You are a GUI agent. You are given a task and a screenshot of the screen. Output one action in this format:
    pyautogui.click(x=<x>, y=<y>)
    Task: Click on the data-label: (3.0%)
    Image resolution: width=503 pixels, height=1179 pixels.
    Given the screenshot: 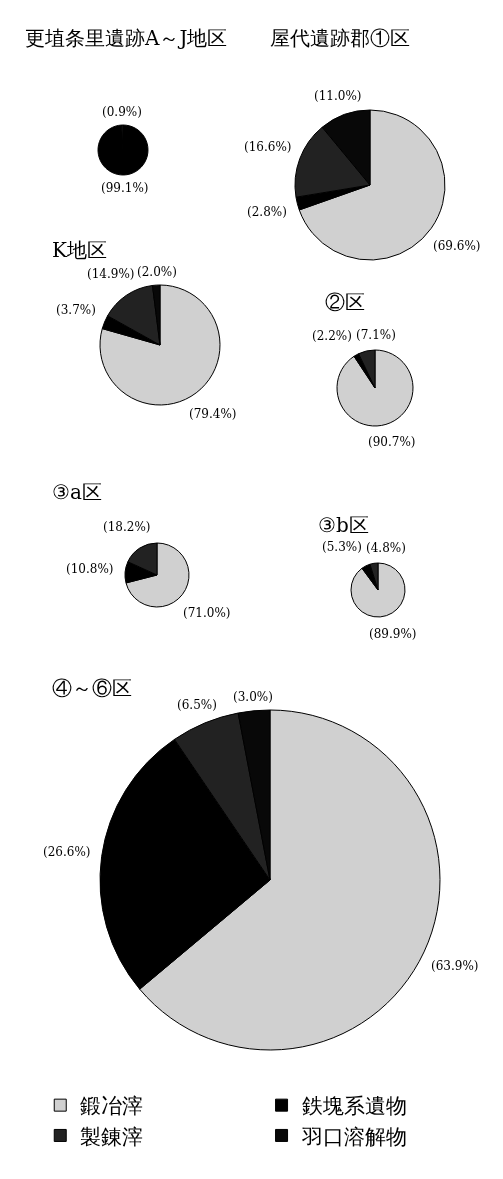 What is the action you would take?
    pyautogui.click(x=253, y=697)
    